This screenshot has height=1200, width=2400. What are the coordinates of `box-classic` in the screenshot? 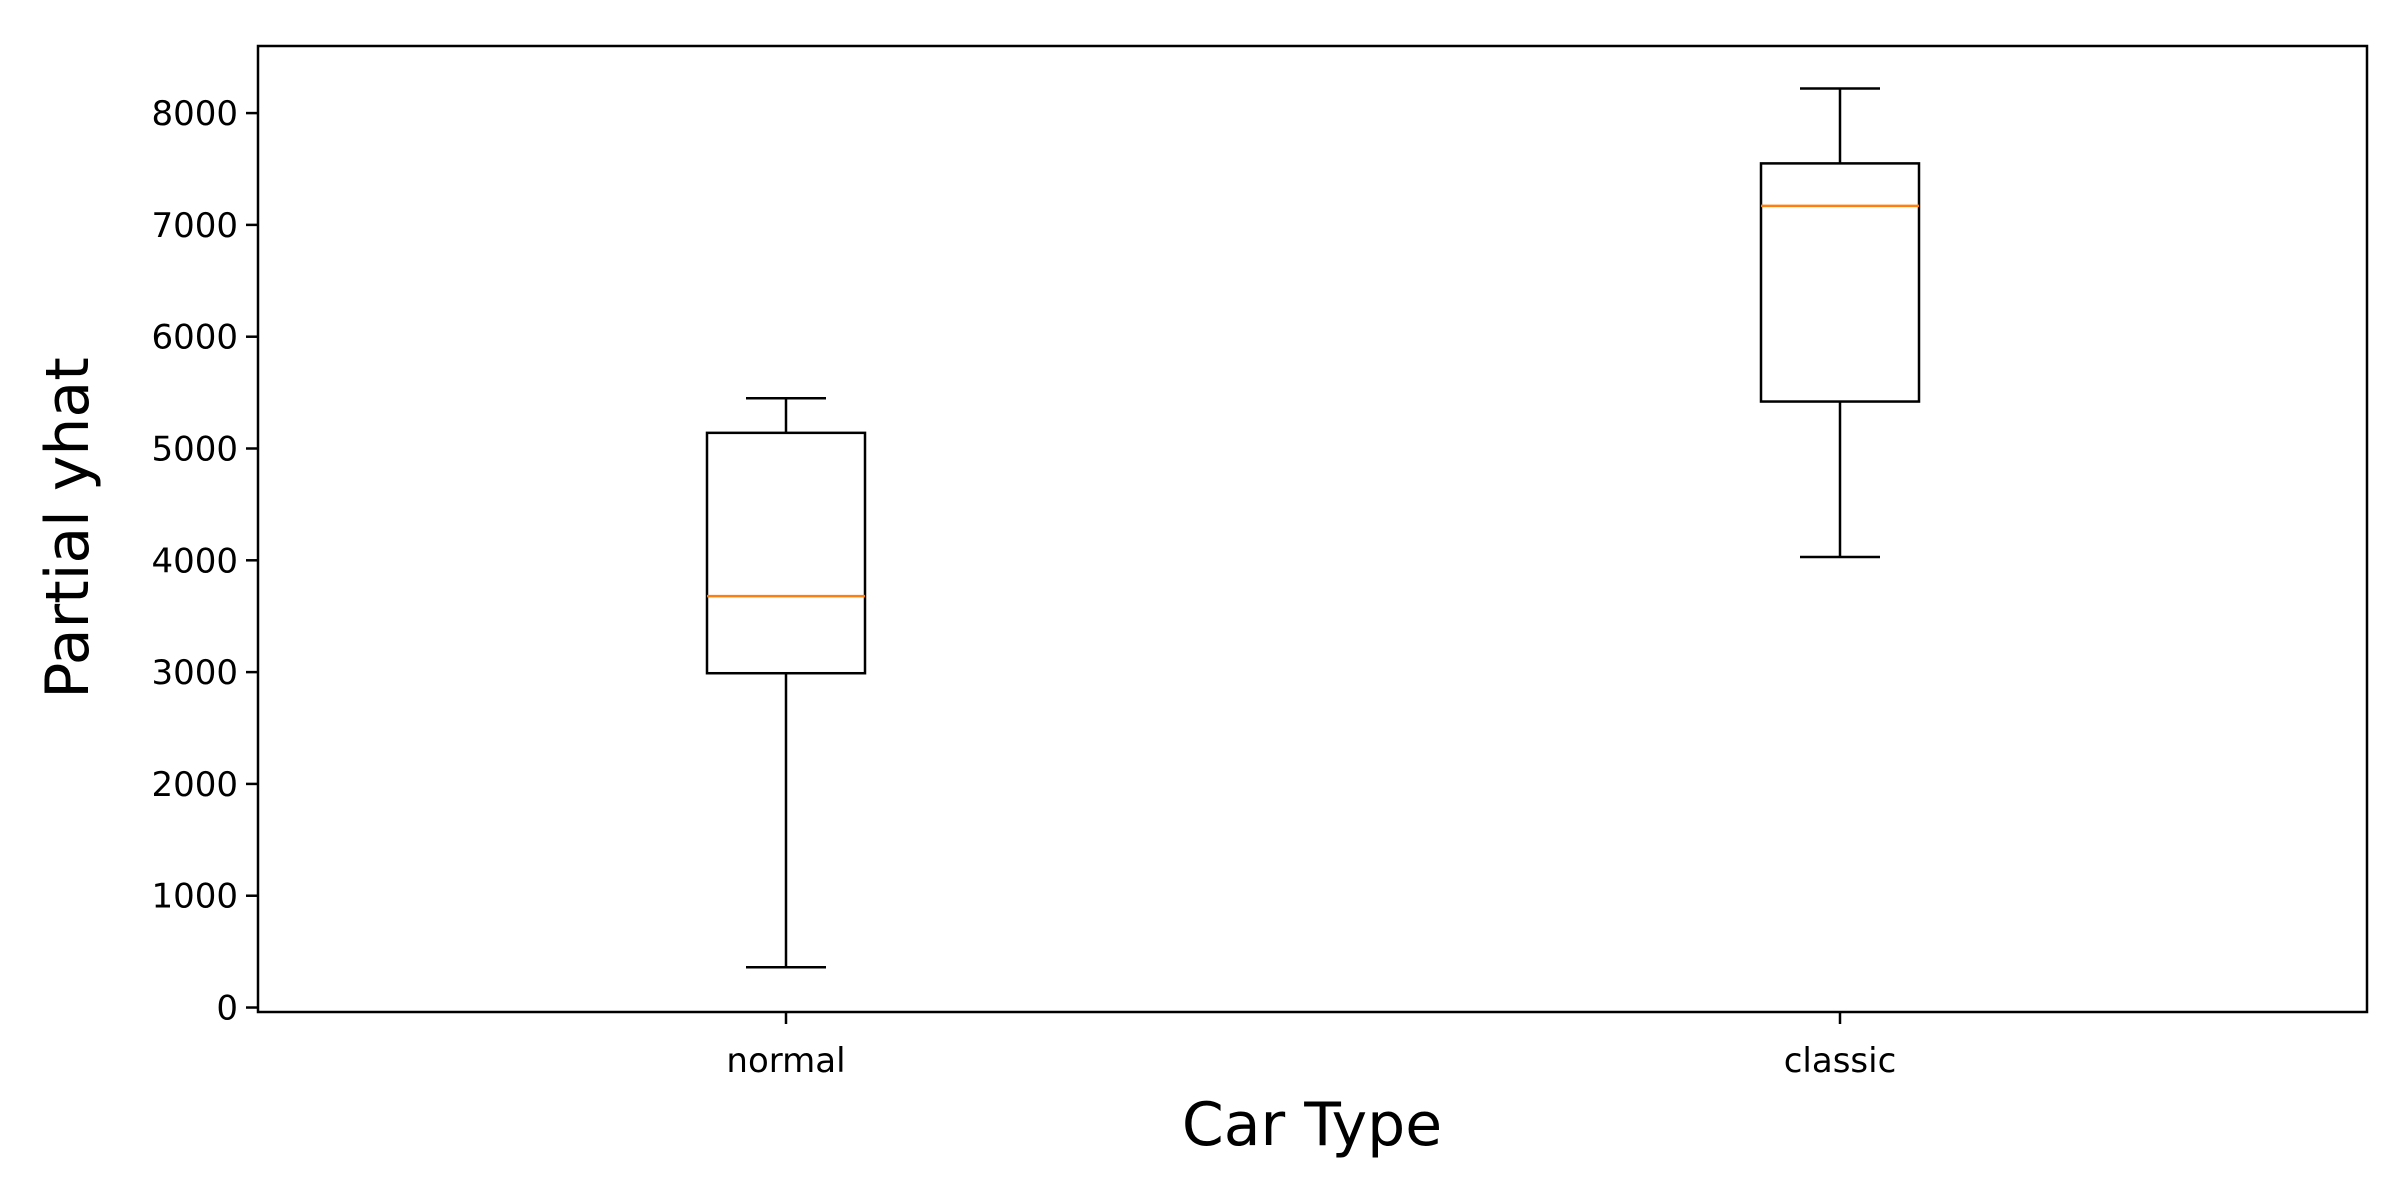 It's located at (1840, 282).